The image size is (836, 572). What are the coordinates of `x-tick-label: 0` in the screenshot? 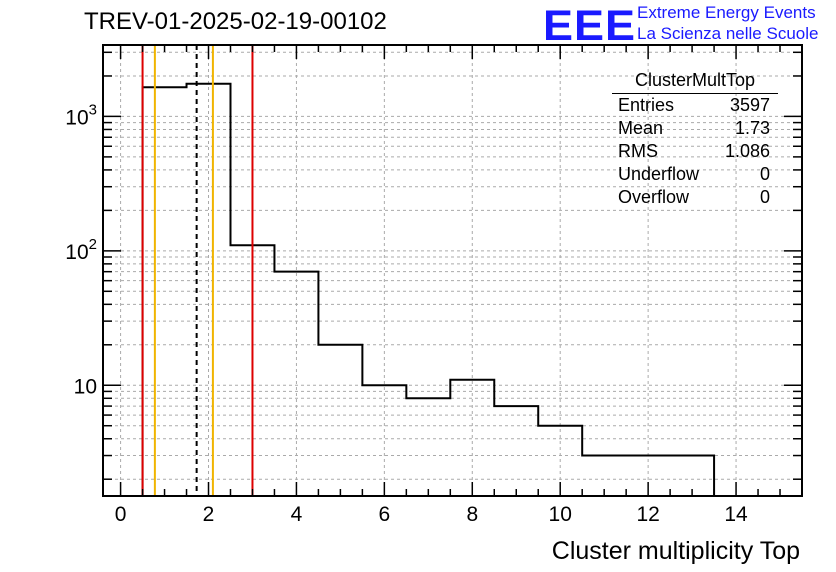 It's located at (121, 514).